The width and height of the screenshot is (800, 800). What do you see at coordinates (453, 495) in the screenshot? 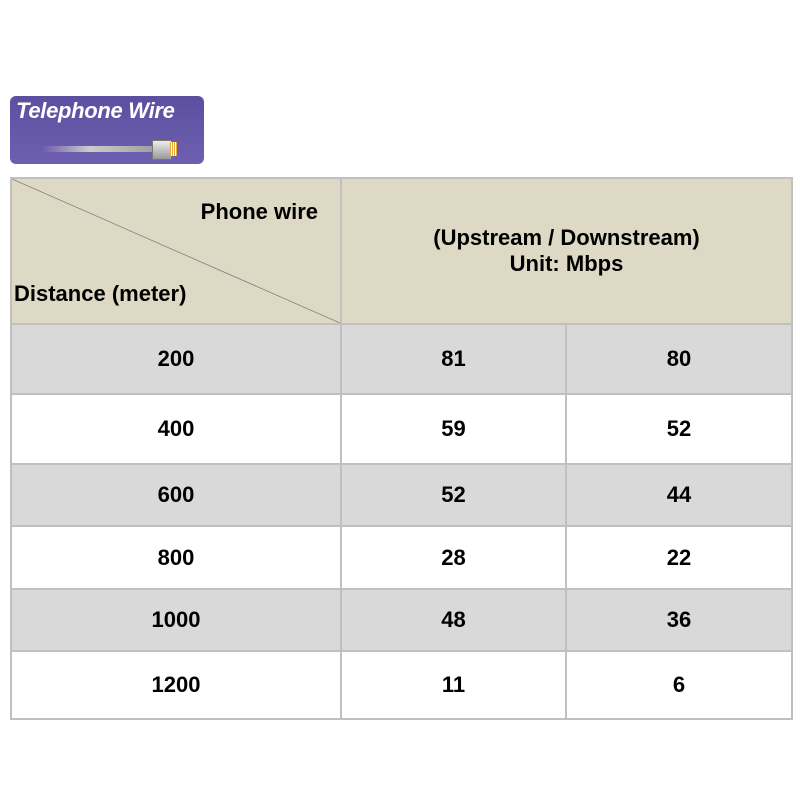
I see `upstream-cell: 52` at bounding box center [453, 495].